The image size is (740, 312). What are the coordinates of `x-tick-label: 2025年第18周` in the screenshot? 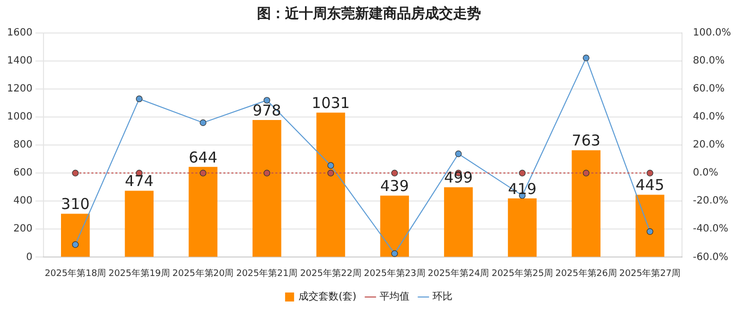 It's located at (75, 273).